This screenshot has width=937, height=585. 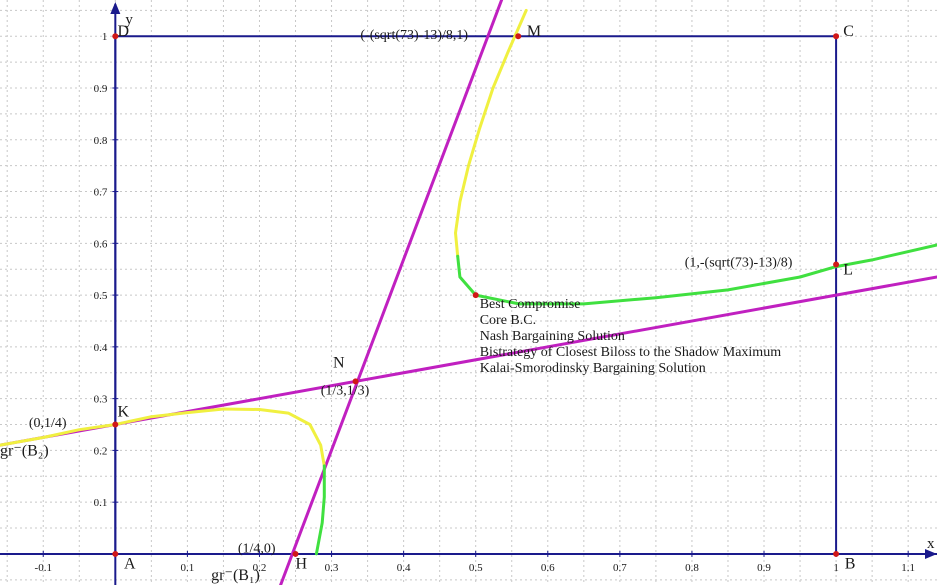 What do you see at coordinates (530, 304) in the screenshot?
I see `solution-legend-item: Best Compromise` at bounding box center [530, 304].